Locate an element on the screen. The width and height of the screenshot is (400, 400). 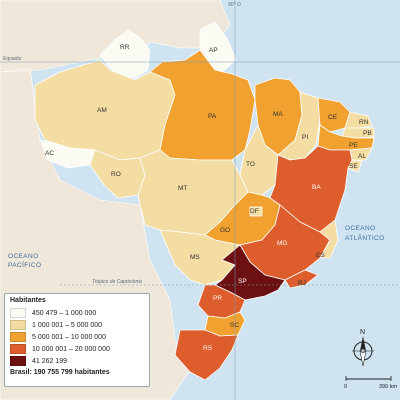
south-arrow-icon is located at coordinates (363, 358).